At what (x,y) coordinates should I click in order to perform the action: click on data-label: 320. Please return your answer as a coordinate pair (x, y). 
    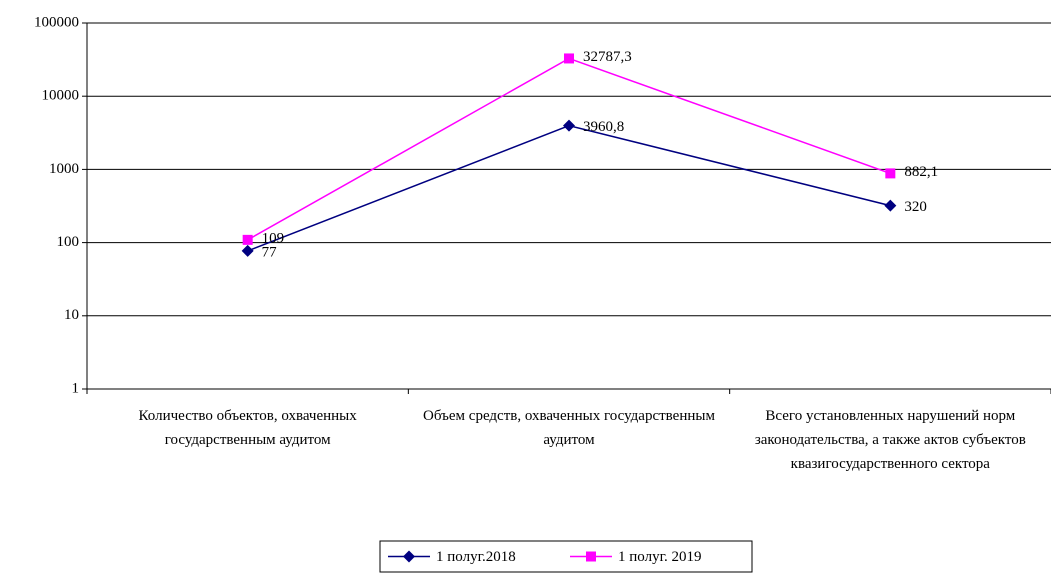
    Looking at the image, I should click on (915, 207).